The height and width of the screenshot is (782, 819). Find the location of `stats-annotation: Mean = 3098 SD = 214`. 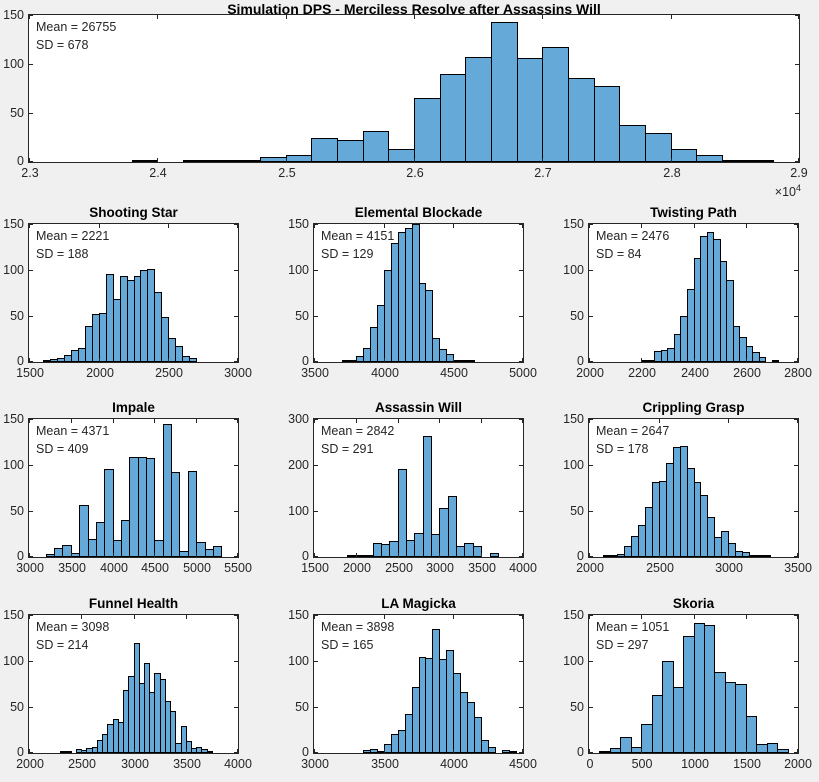

stats-annotation: Mean = 3098 SD = 214 is located at coordinates (72, 636).